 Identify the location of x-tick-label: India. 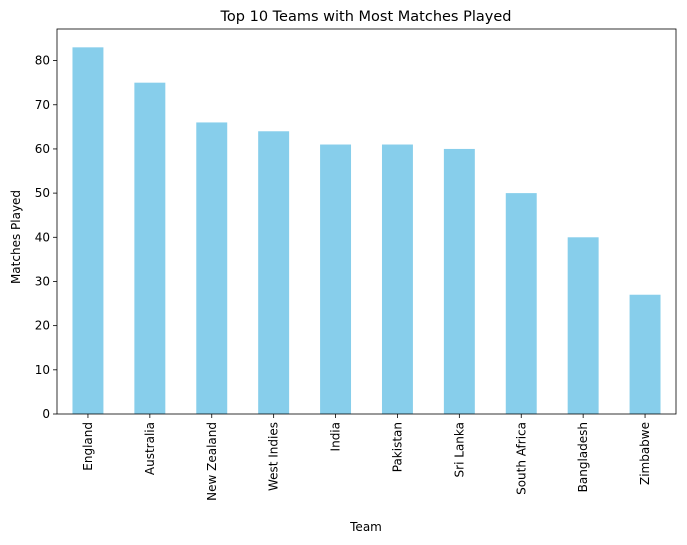
(336, 436).